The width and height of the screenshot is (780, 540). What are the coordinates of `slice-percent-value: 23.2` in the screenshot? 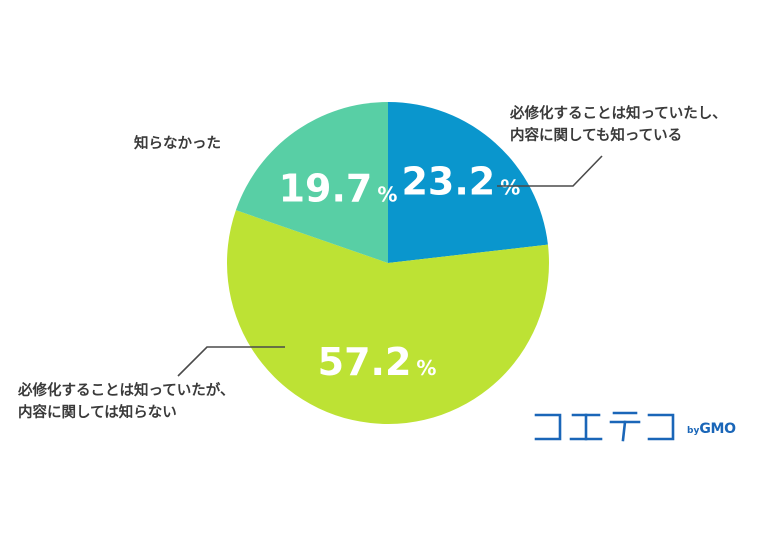 It's located at (448, 181).